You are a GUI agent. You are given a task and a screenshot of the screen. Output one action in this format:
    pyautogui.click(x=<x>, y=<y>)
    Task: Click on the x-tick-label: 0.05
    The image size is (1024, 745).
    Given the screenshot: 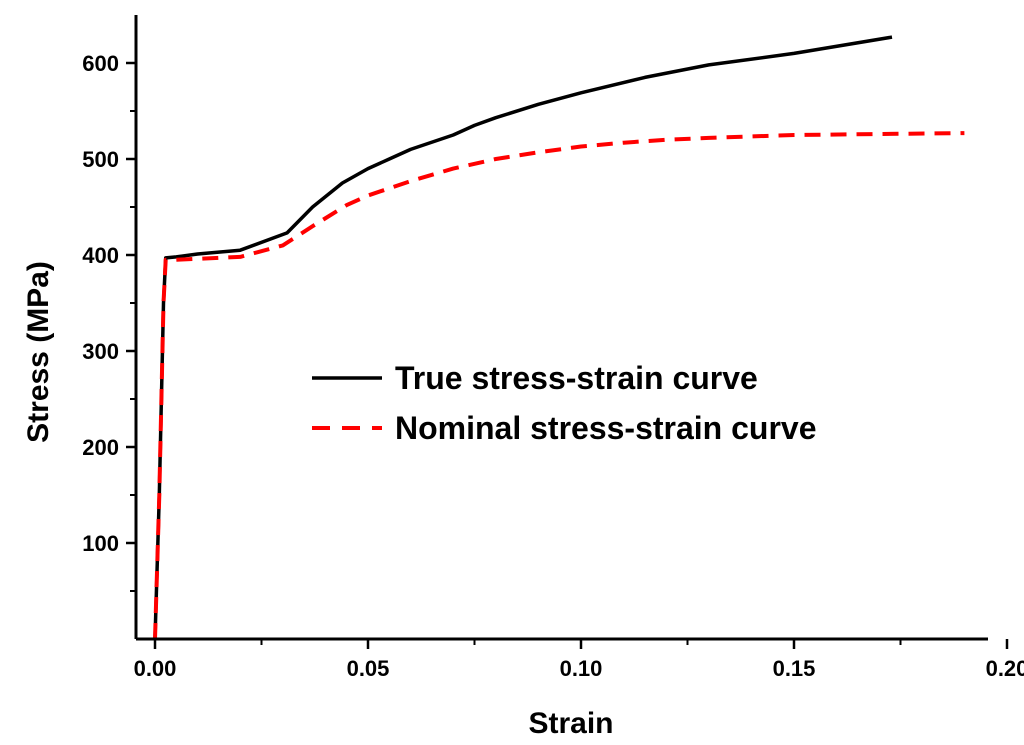 What is the action you would take?
    pyautogui.click(x=368, y=668)
    